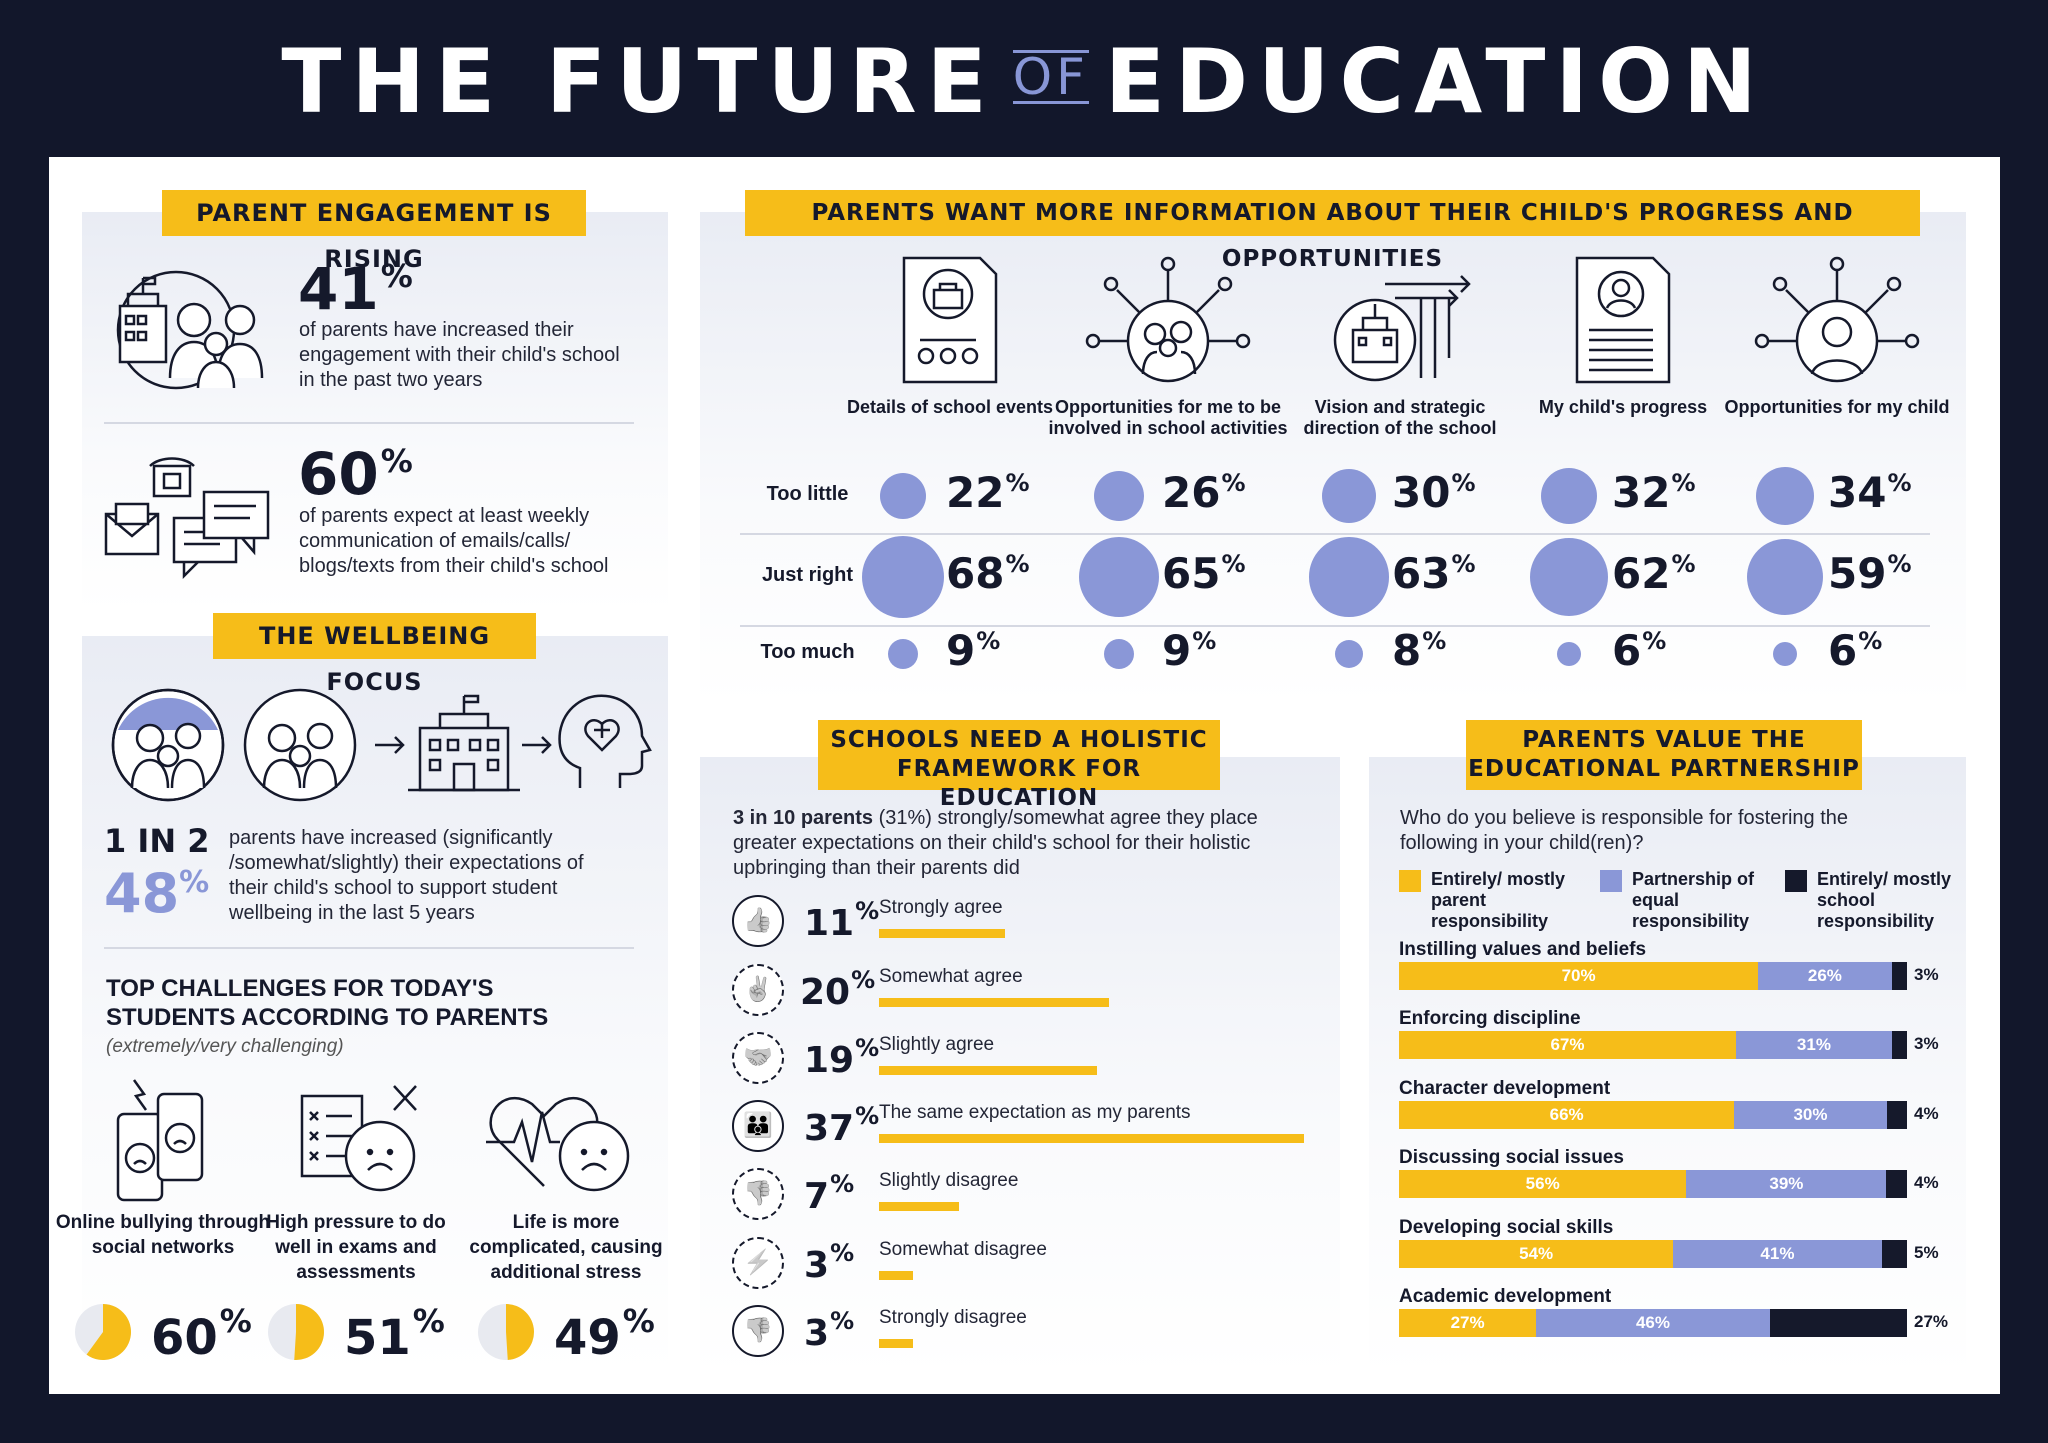 This screenshot has width=2048, height=1443. What do you see at coordinates (1623, 321) in the screenshot?
I see `progress-report-icon` at bounding box center [1623, 321].